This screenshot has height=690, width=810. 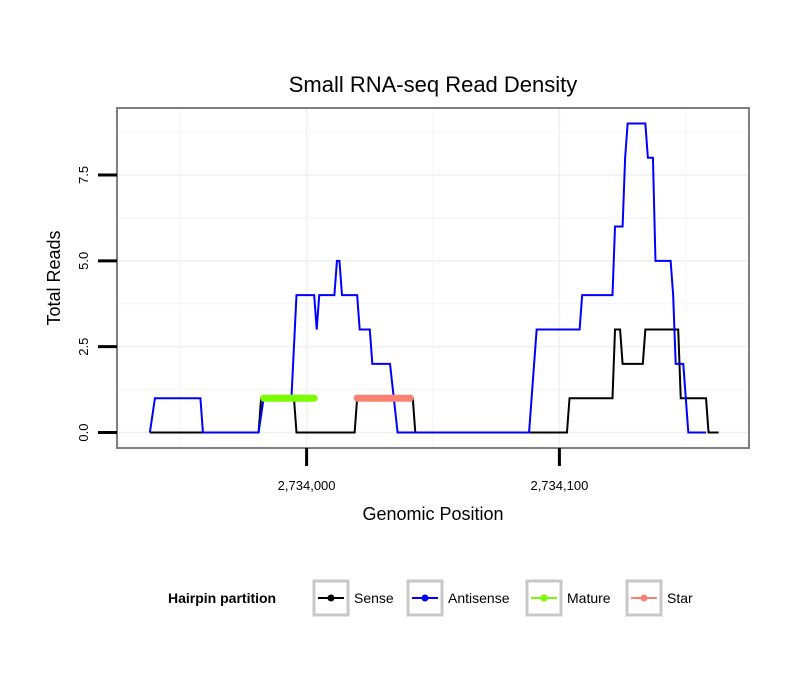 I want to click on y-tick-label: 5.0, so click(x=83, y=261).